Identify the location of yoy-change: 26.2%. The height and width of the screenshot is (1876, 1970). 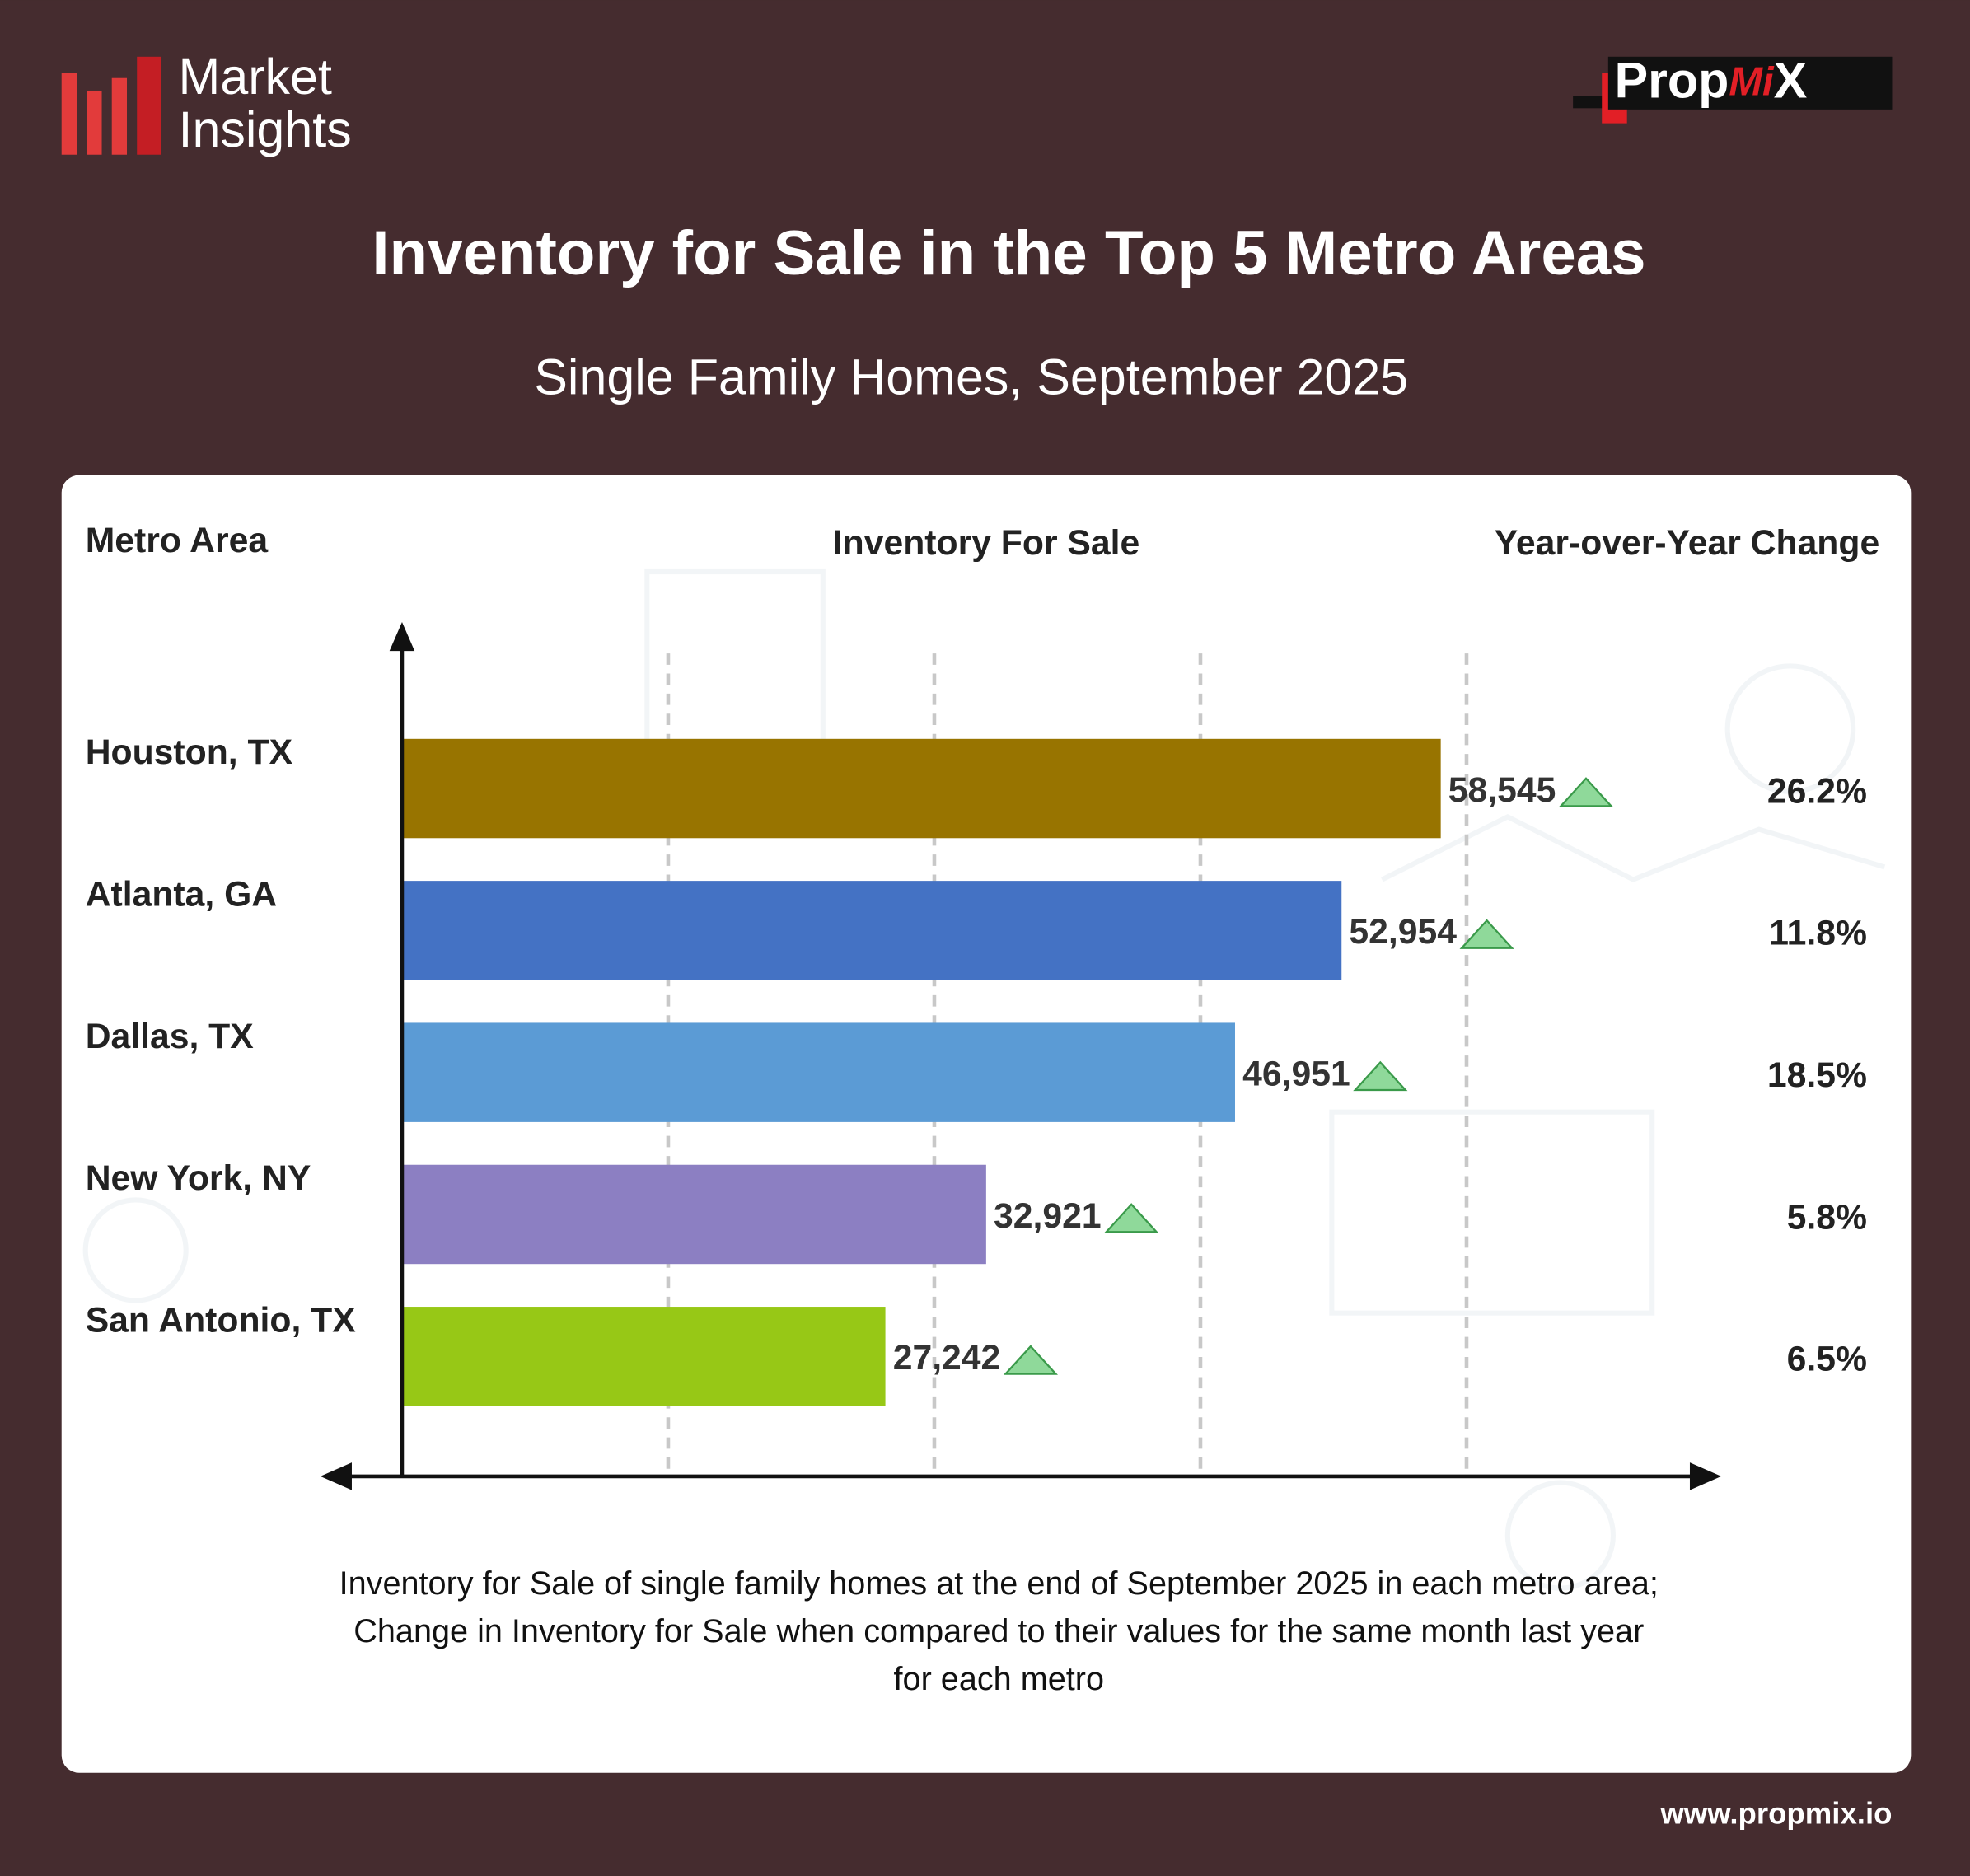
(1817, 791).